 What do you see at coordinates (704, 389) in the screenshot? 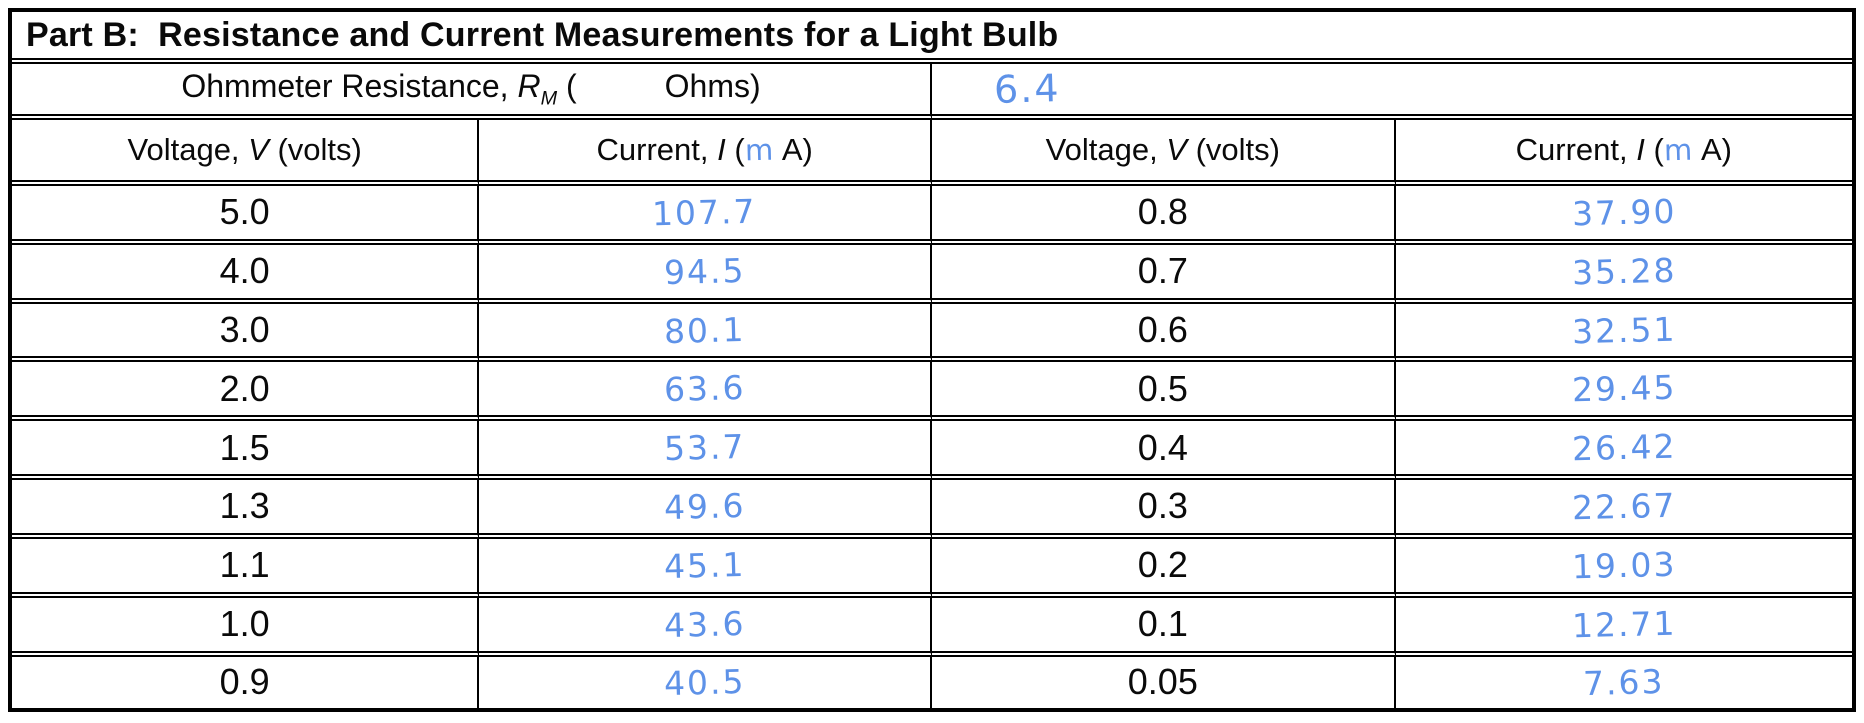
I see `handwritten-current-value: 63.6` at bounding box center [704, 389].